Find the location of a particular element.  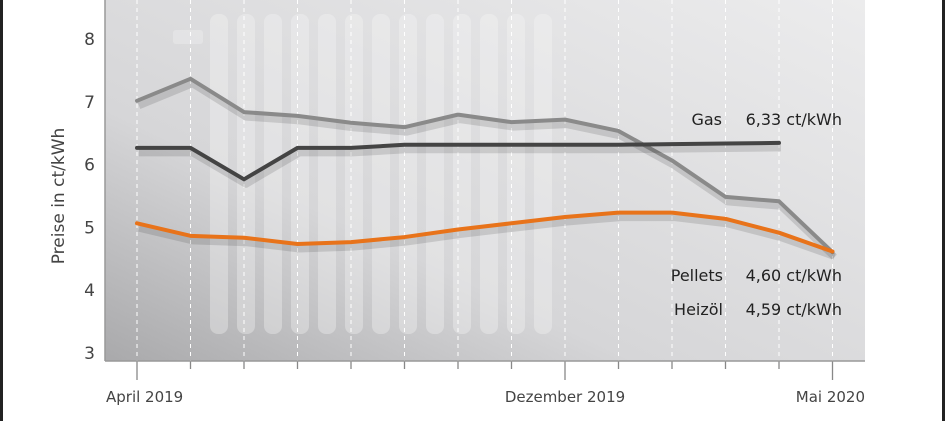

pellets-line-shadow is located at coordinates (487, 237).